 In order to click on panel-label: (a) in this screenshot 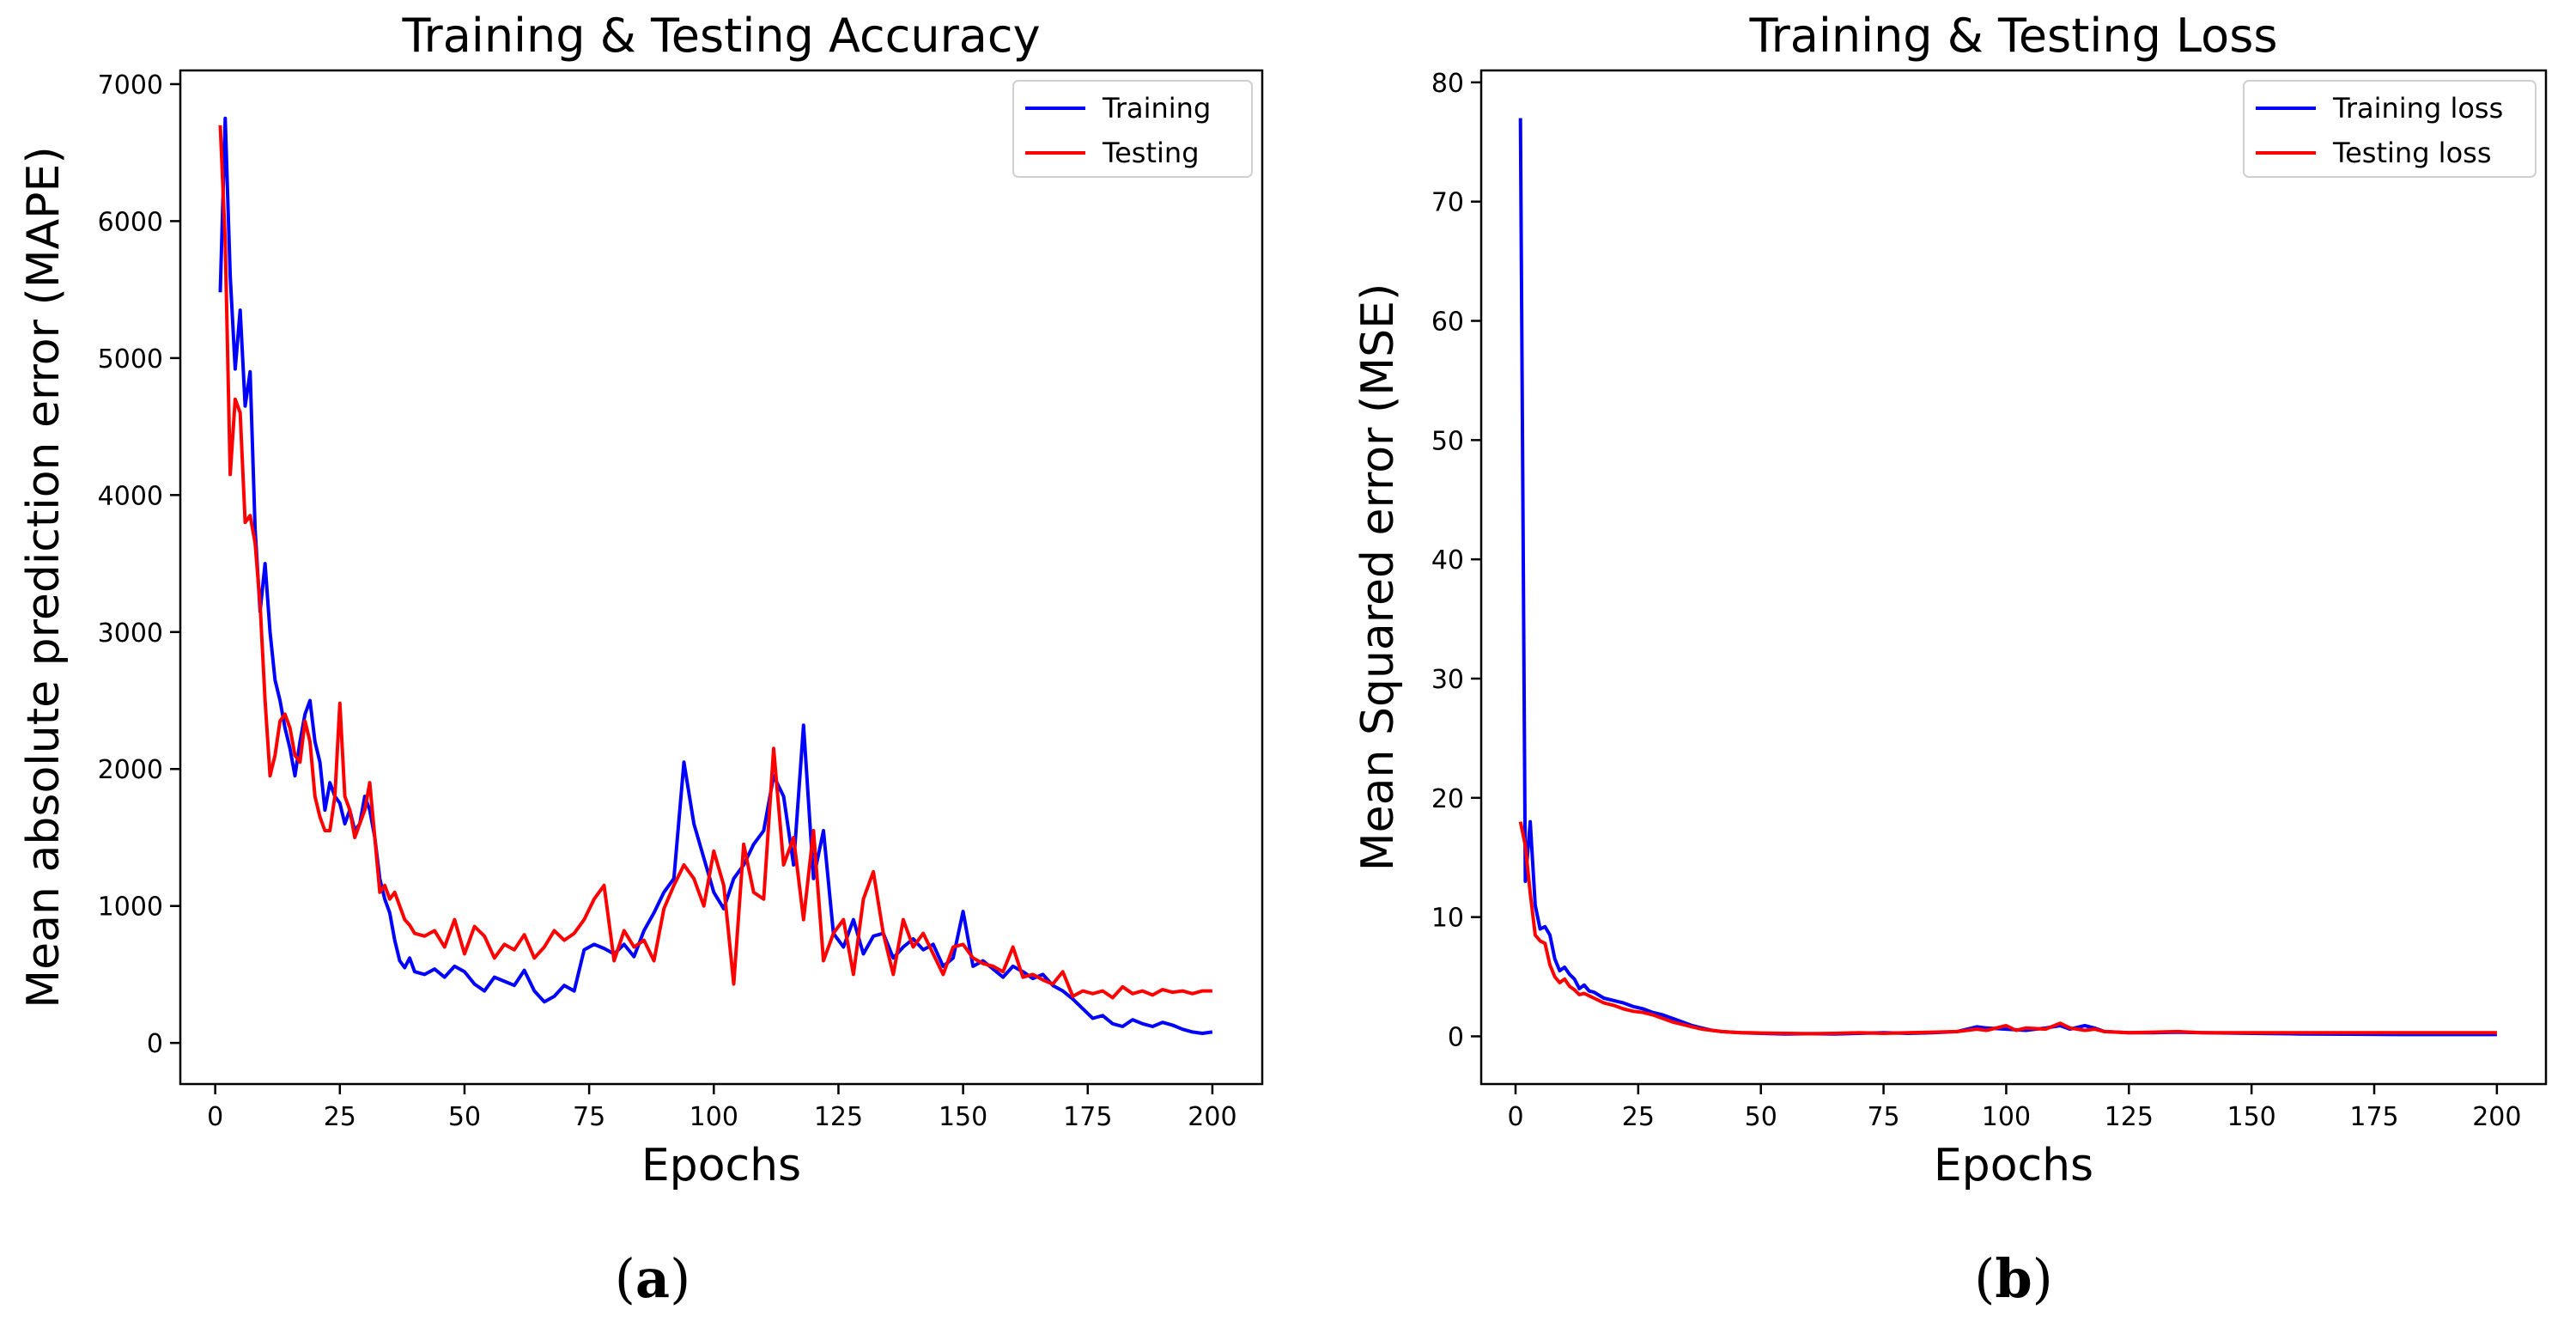, I will do `click(653, 1279)`.